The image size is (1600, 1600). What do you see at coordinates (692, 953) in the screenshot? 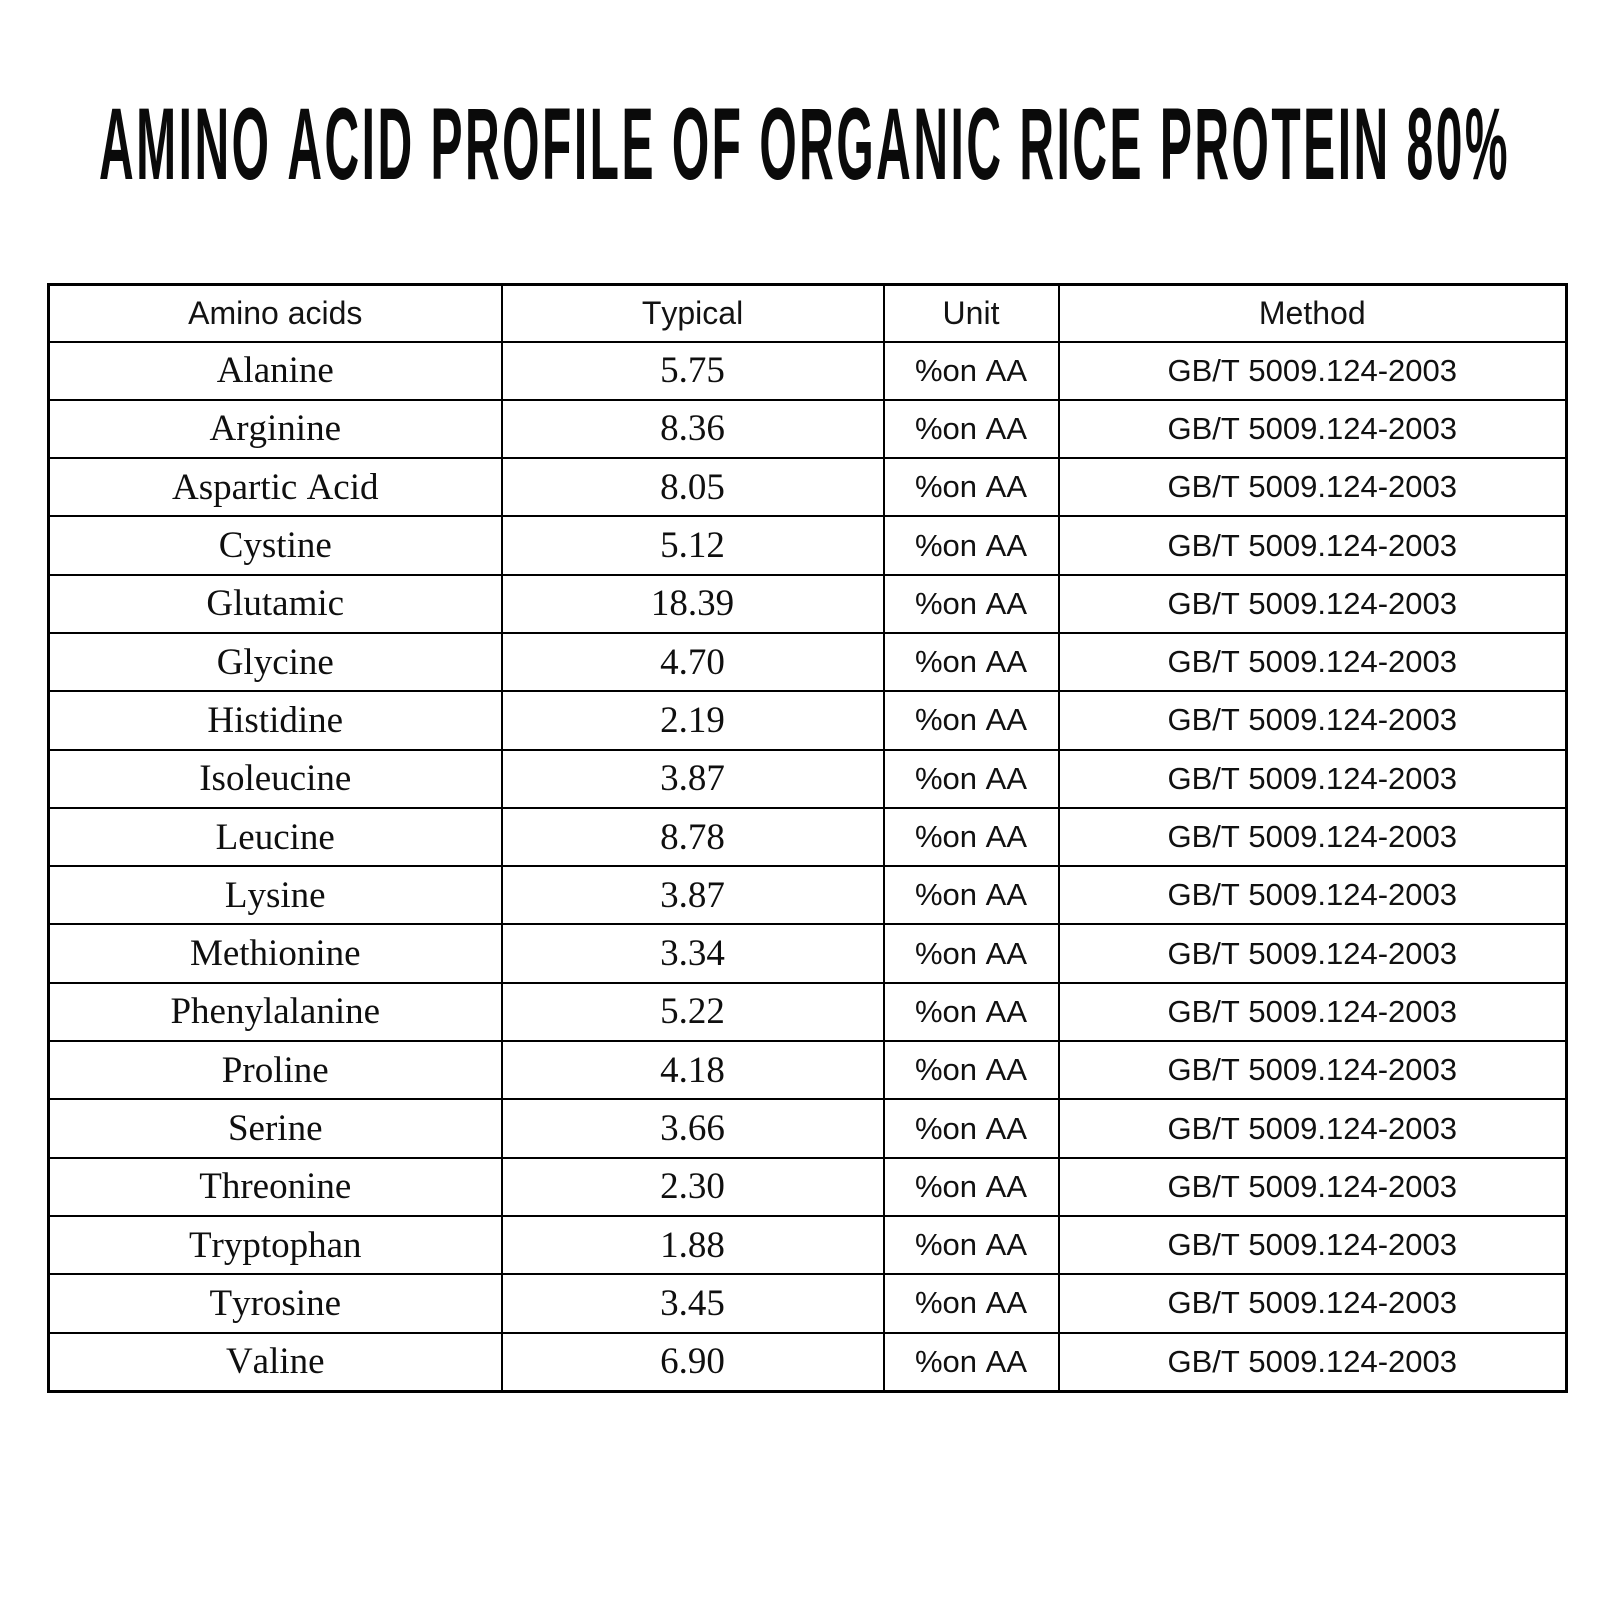
I see `cell-typical: 3.34` at bounding box center [692, 953].